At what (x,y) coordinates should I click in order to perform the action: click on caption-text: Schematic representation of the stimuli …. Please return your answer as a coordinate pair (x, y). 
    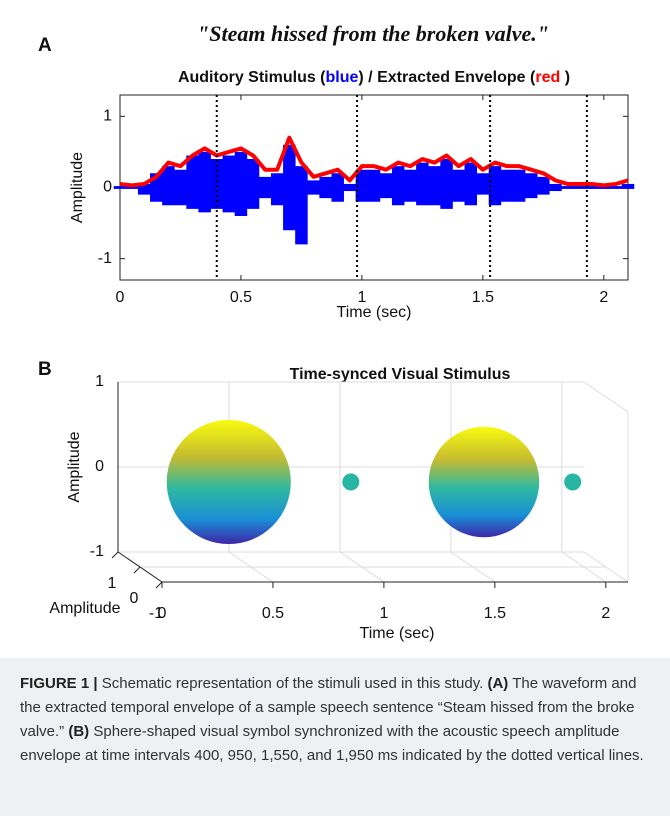
    Looking at the image, I should click on (292, 683).